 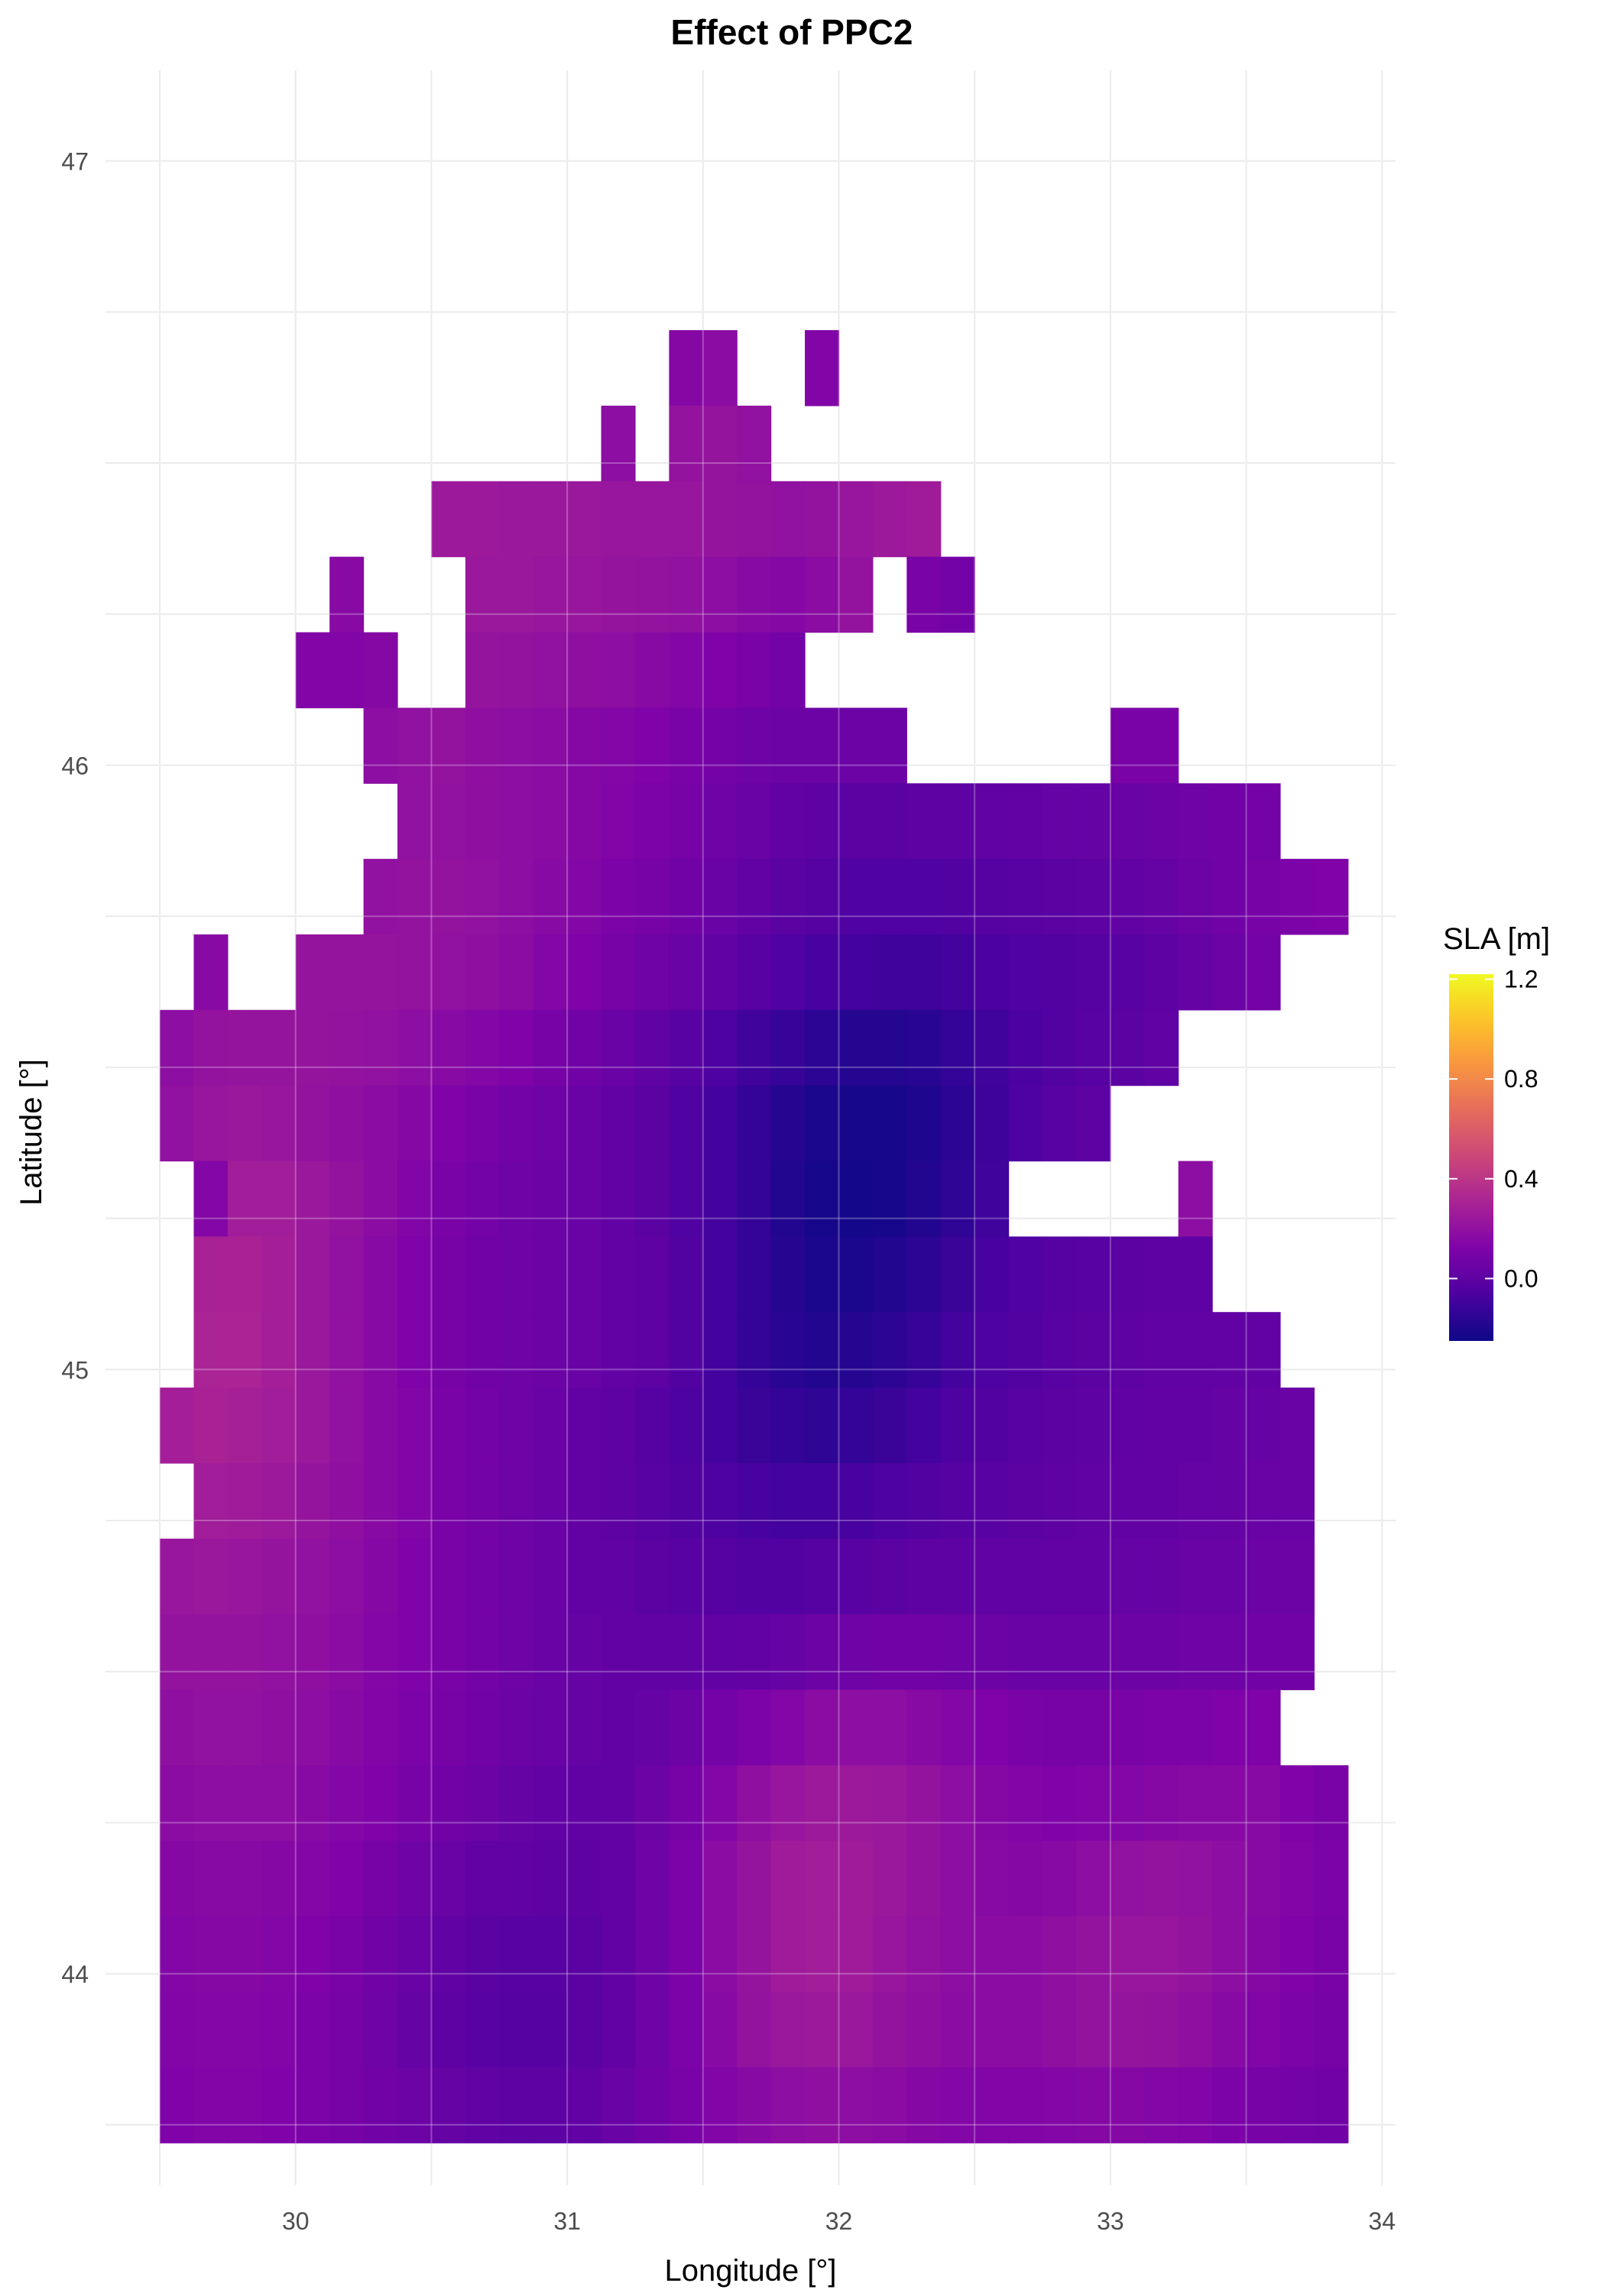 I want to click on x-tick-label: 33, so click(x=1110, y=2221).